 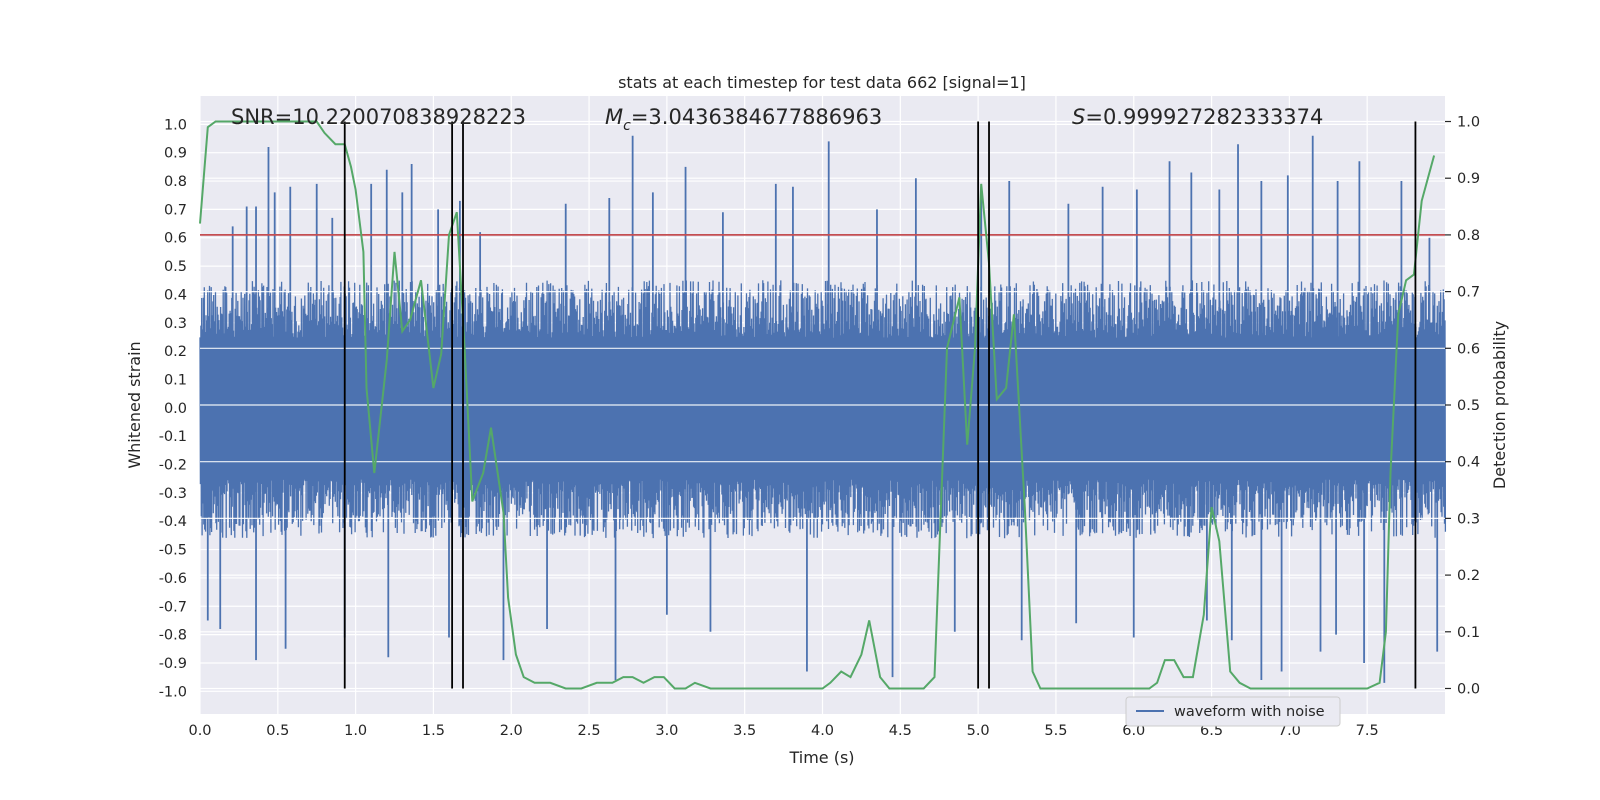 What do you see at coordinates (1468, 633) in the screenshot?
I see `y2-tick-label: 0.1` at bounding box center [1468, 633].